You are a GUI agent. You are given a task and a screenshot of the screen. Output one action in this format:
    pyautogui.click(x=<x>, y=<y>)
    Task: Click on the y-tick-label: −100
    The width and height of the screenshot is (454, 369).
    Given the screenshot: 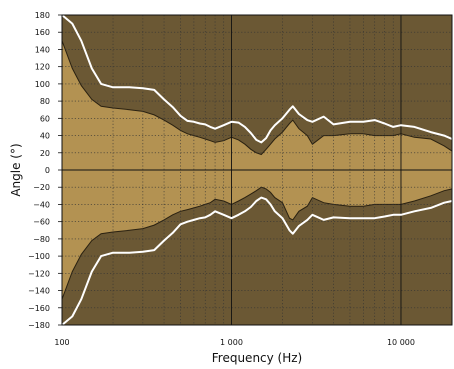 What is the action you would take?
    pyautogui.click(x=39, y=256)
    